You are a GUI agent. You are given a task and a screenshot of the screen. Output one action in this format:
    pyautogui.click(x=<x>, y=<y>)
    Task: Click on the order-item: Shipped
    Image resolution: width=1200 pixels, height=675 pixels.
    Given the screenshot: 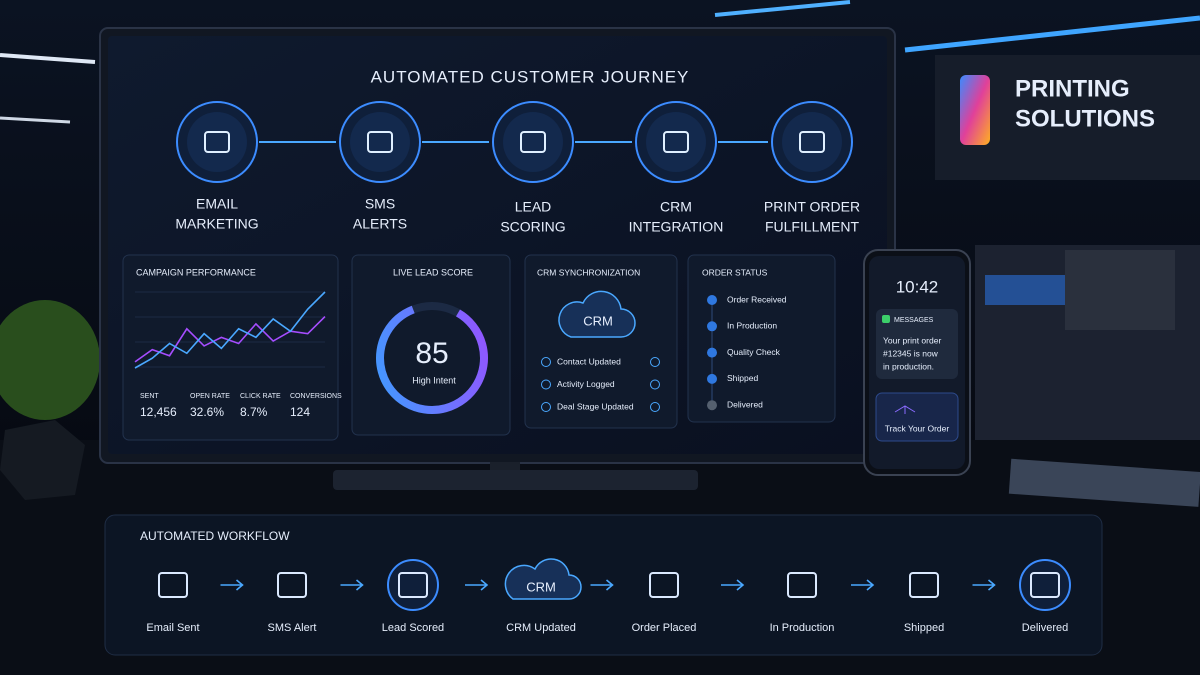 What is the action you would take?
    pyautogui.click(x=742, y=378)
    